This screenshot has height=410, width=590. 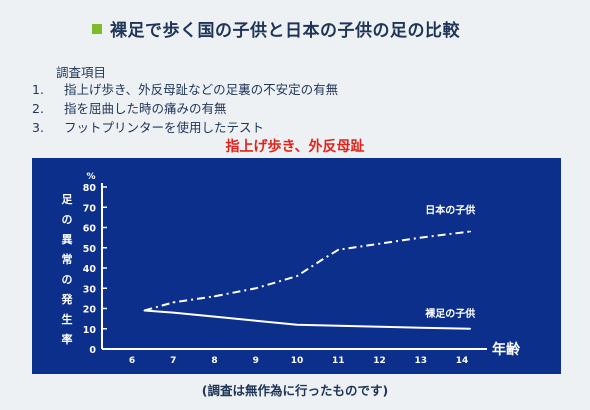 What do you see at coordinates (145, 108) in the screenshot?
I see `survey-item-text: 指を屈曲した時の痛みの有無` at bounding box center [145, 108].